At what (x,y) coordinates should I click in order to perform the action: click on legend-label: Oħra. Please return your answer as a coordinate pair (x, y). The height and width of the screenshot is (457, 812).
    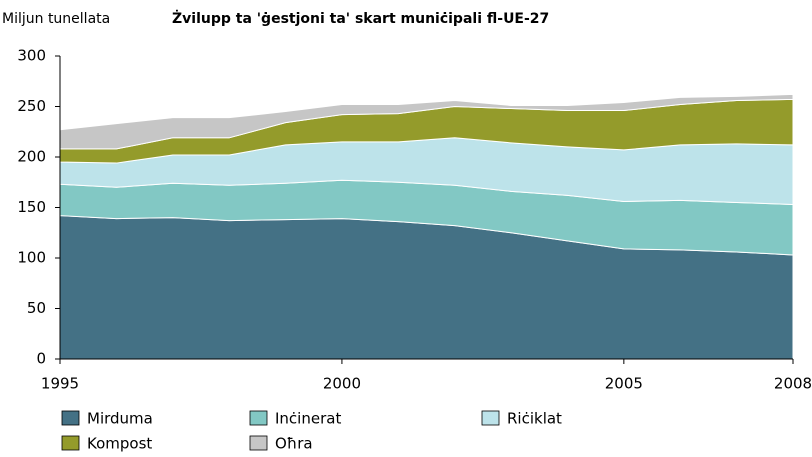
    Looking at the image, I should click on (294, 444).